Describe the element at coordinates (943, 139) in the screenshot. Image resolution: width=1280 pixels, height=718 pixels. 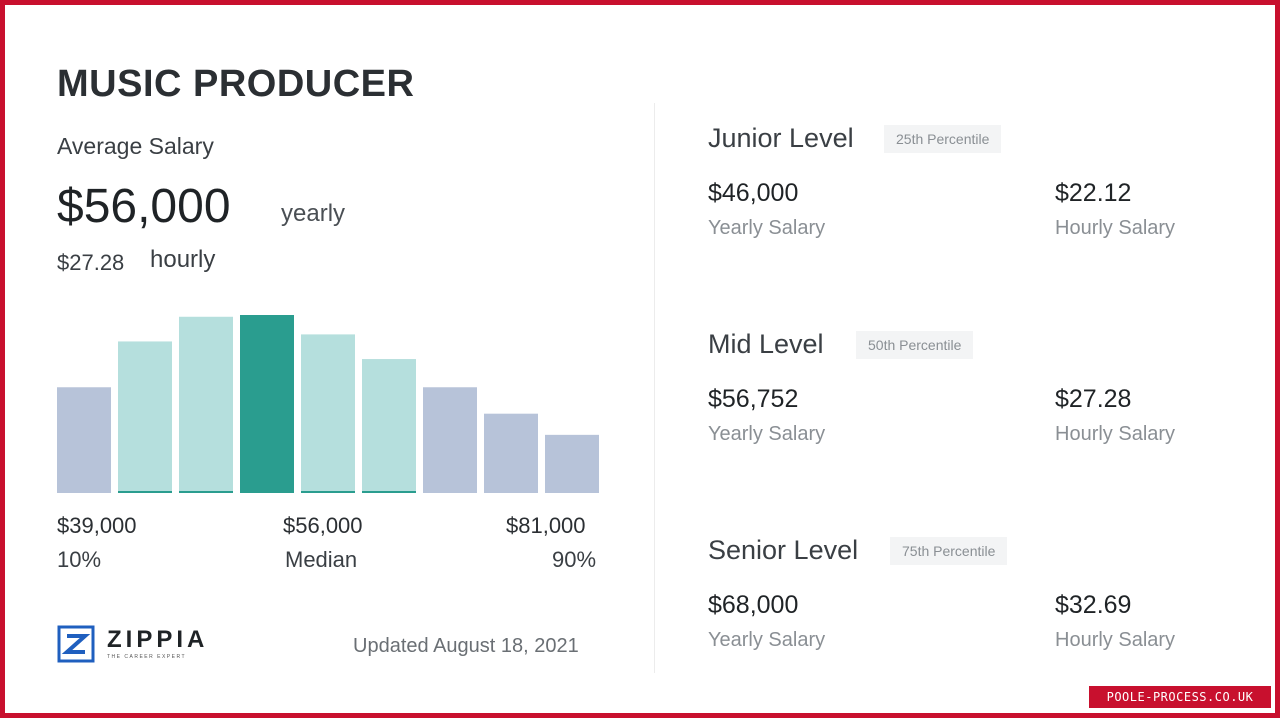
I see `junior-percentile-badge: 25th Percentile` at that location.